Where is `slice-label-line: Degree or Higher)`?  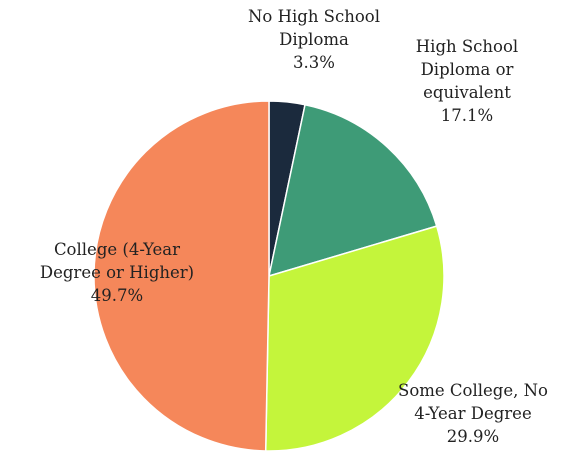
slice-label-line: Degree or Higher) is located at coordinates (117, 272).